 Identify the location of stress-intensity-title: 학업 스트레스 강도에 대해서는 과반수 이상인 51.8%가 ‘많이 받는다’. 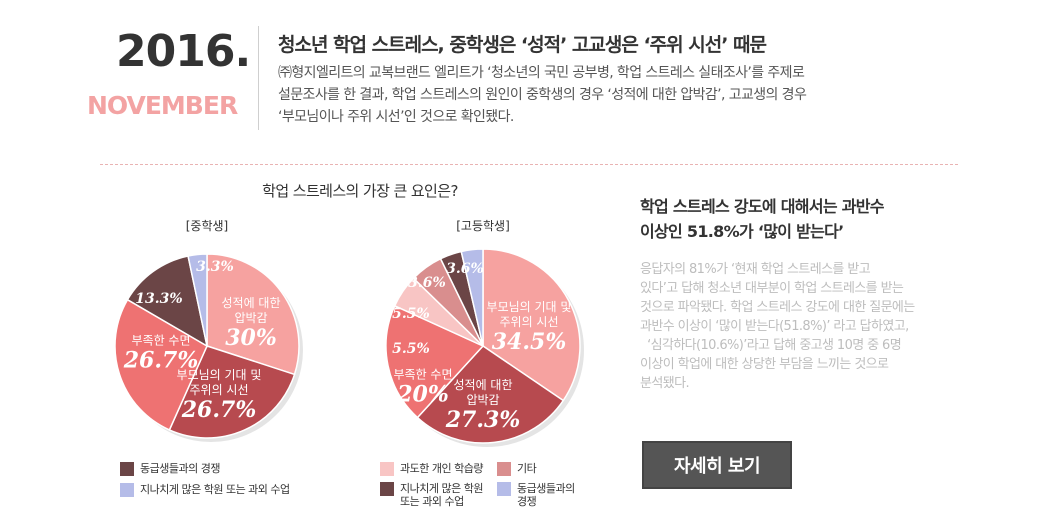
(762, 219).